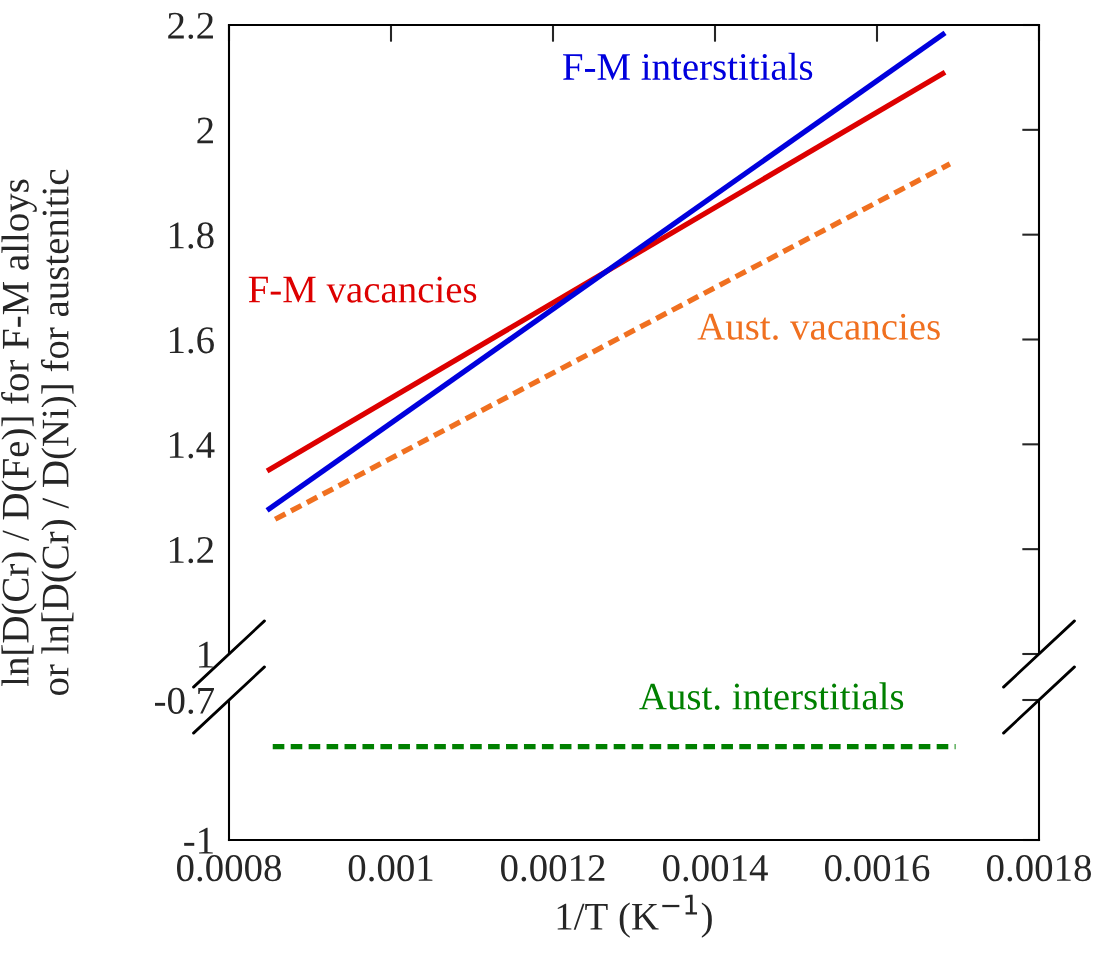 The height and width of the screenshot is (974, 1109). I want to click on y-tick-label: 2, so click(205, 130).